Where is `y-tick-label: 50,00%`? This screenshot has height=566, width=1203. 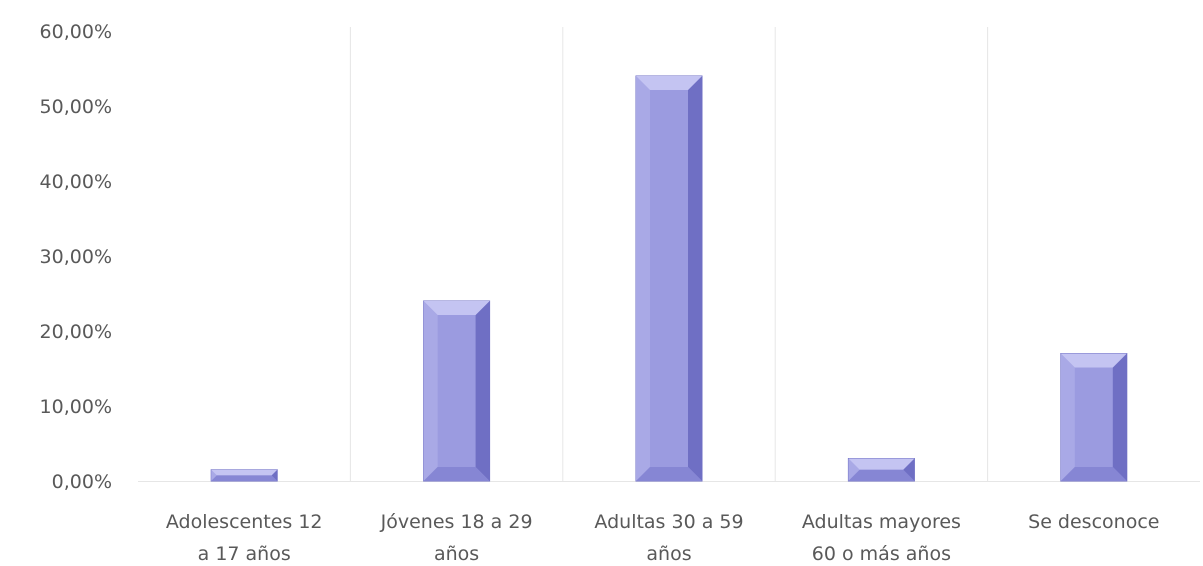 y-tick-label: 50,00% is located at coordinates (76, 107).